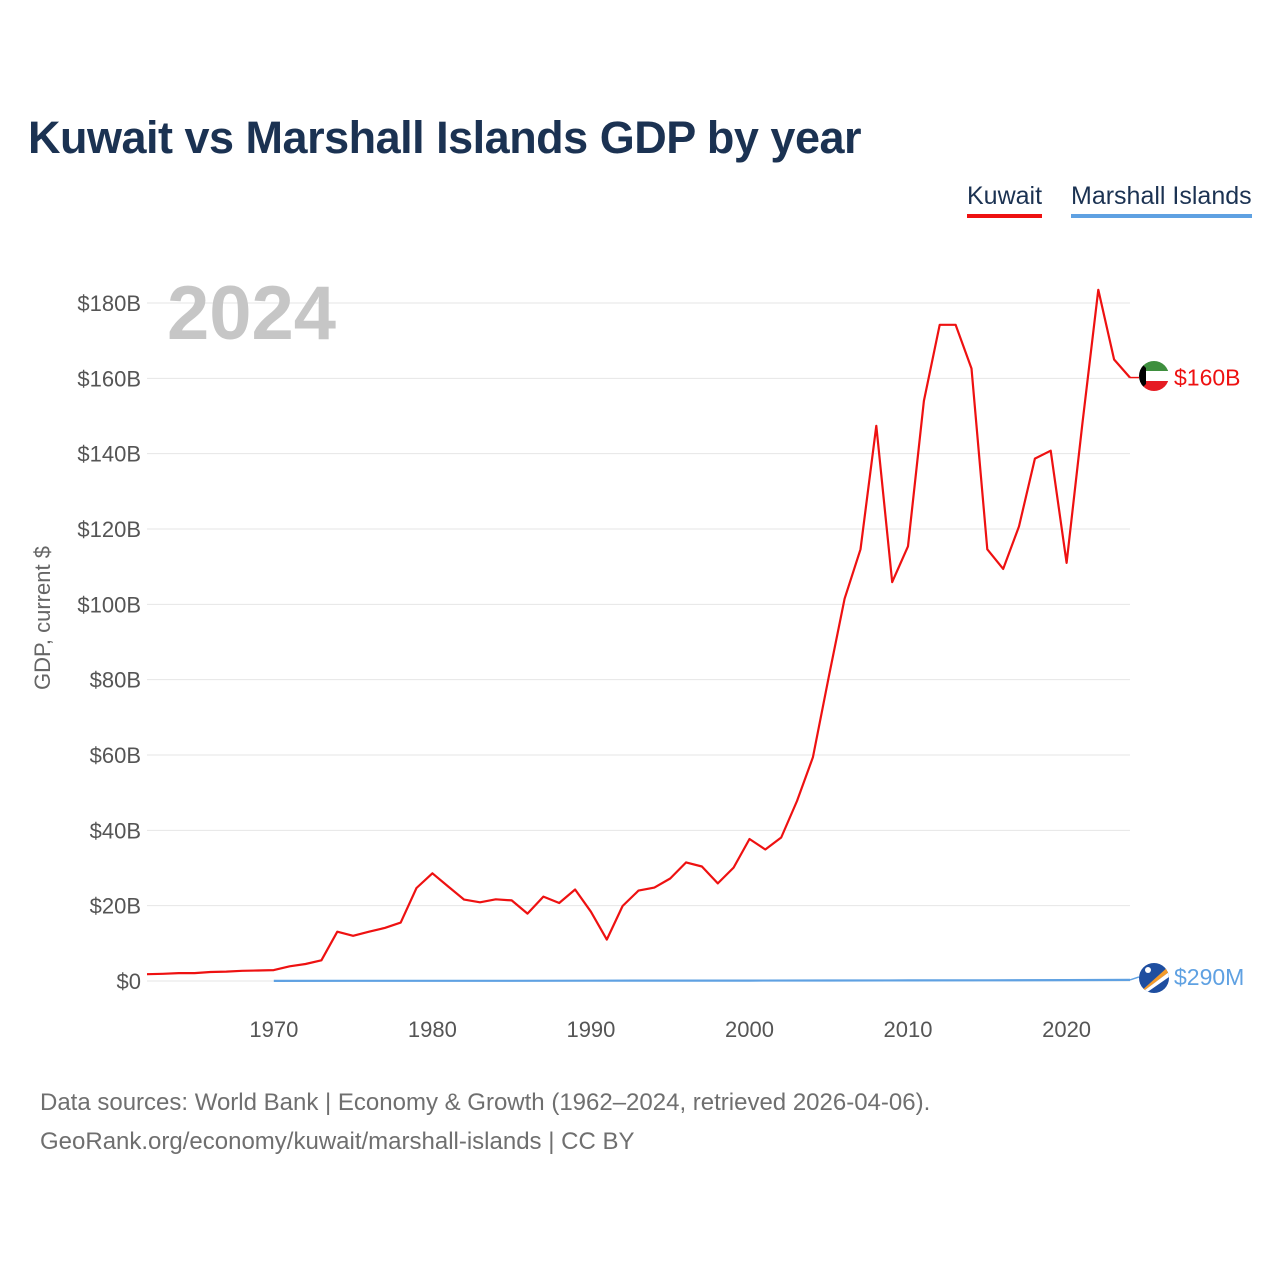 The width and height of the screenshot is (1280, 1280). What do you see at coordinates (432, 1029) in the screenshot?
I see `x-tick-label: 1980` at bounding box center [432, 1029].